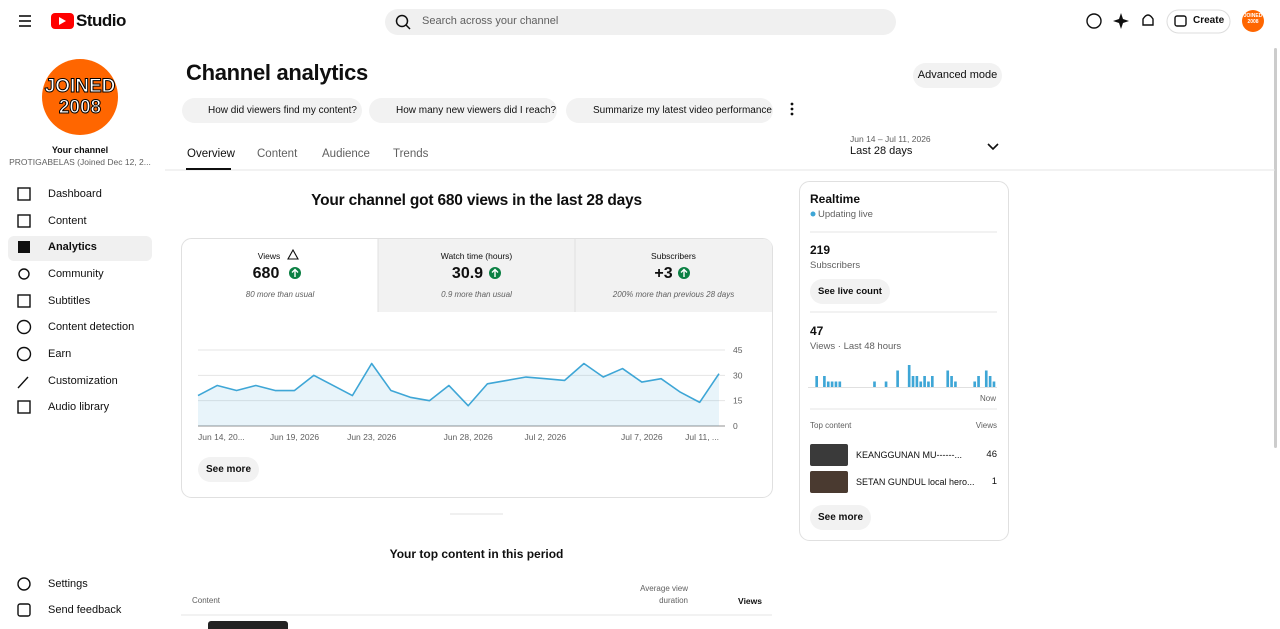 The image size is (1280, 629). What do you see at coordinates (490, 21) in the screenshot?
I see `search-placeholder: Search across your channel` at bounding box center [490, 21].